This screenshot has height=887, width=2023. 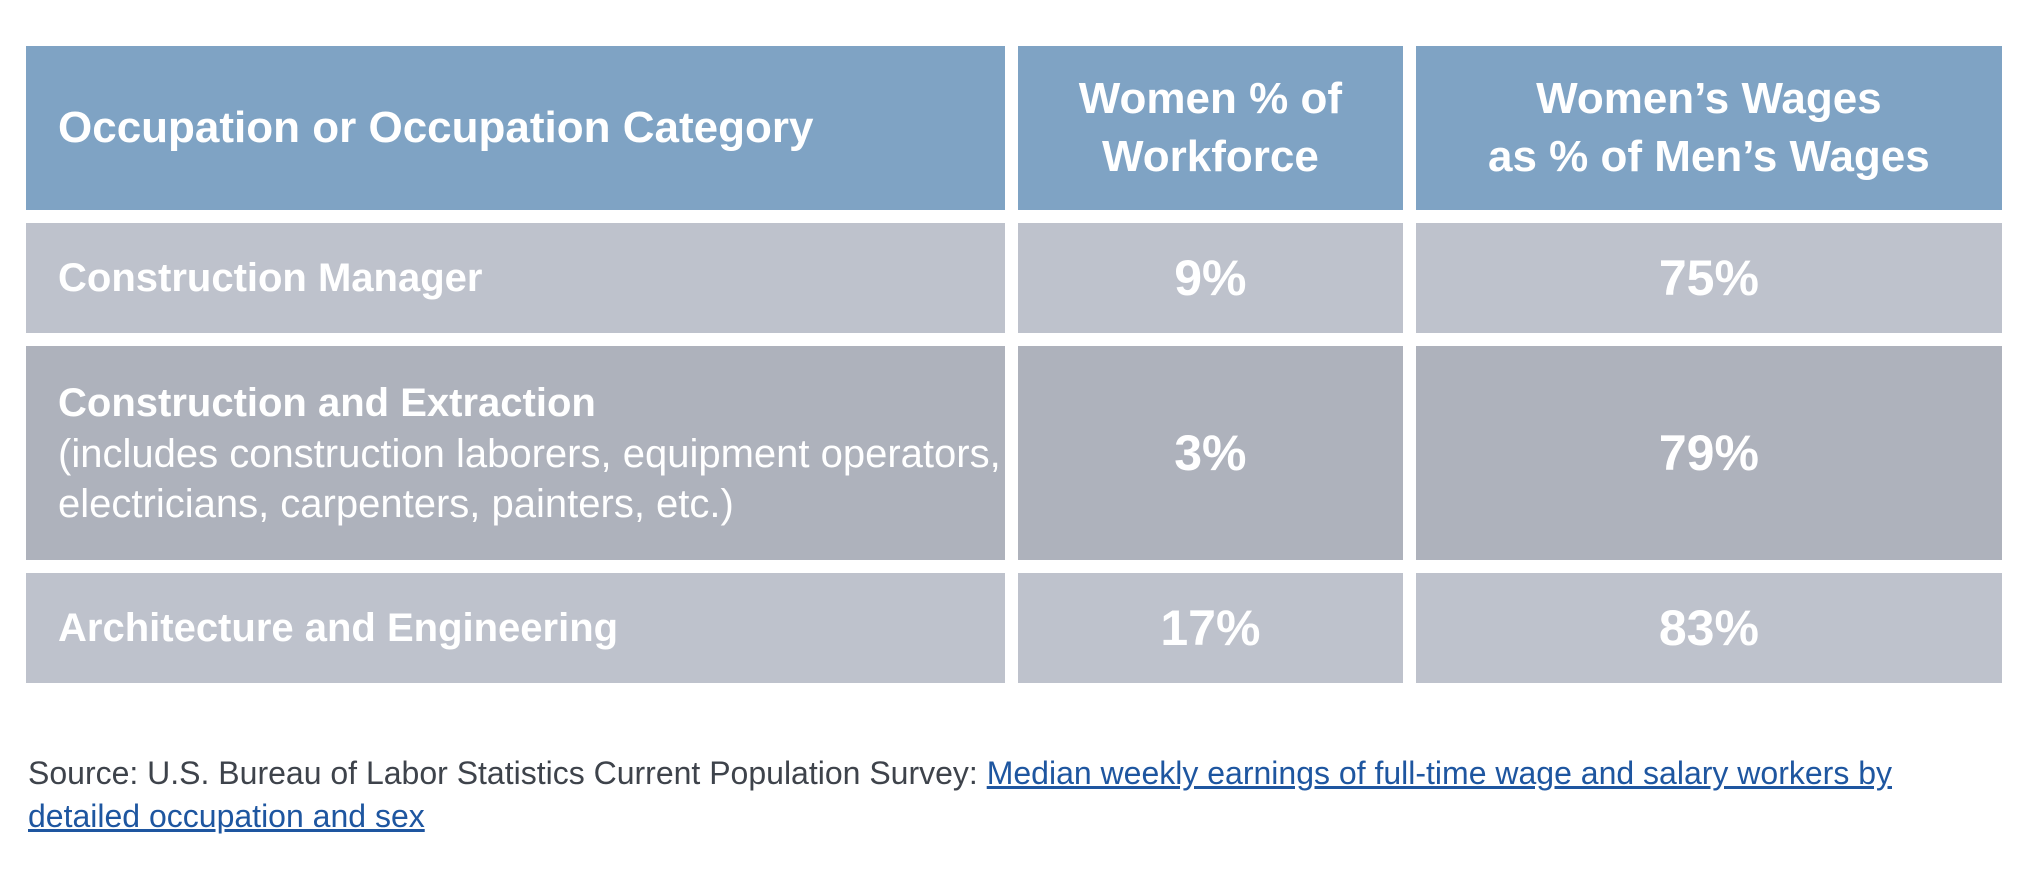 I want to click on women-percent-cell: 17%, so click(x=1210, y=628).